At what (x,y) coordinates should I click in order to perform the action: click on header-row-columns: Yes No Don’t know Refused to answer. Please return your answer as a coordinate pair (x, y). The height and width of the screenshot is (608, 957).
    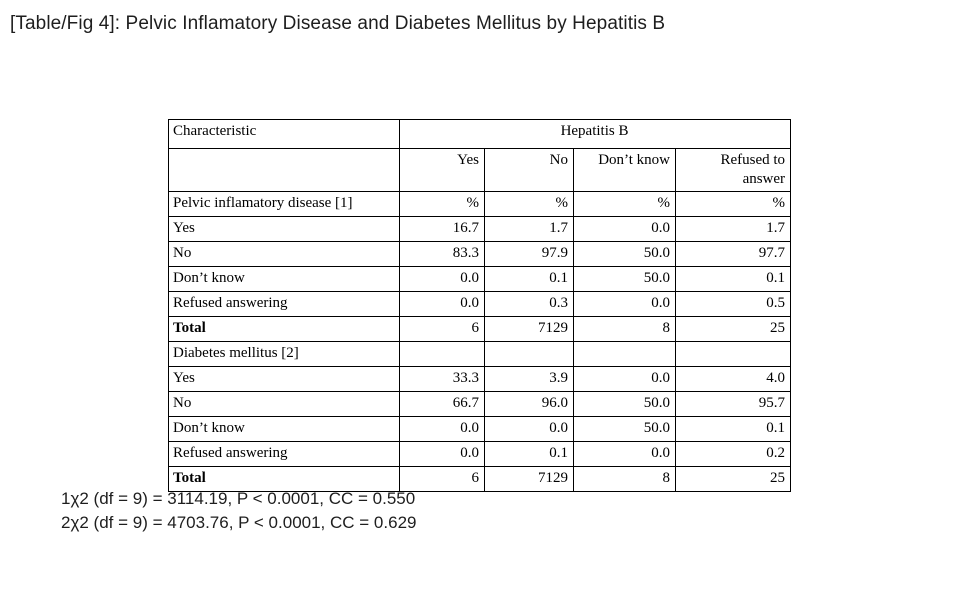
    Looking at the image, I should click on (480, 170).